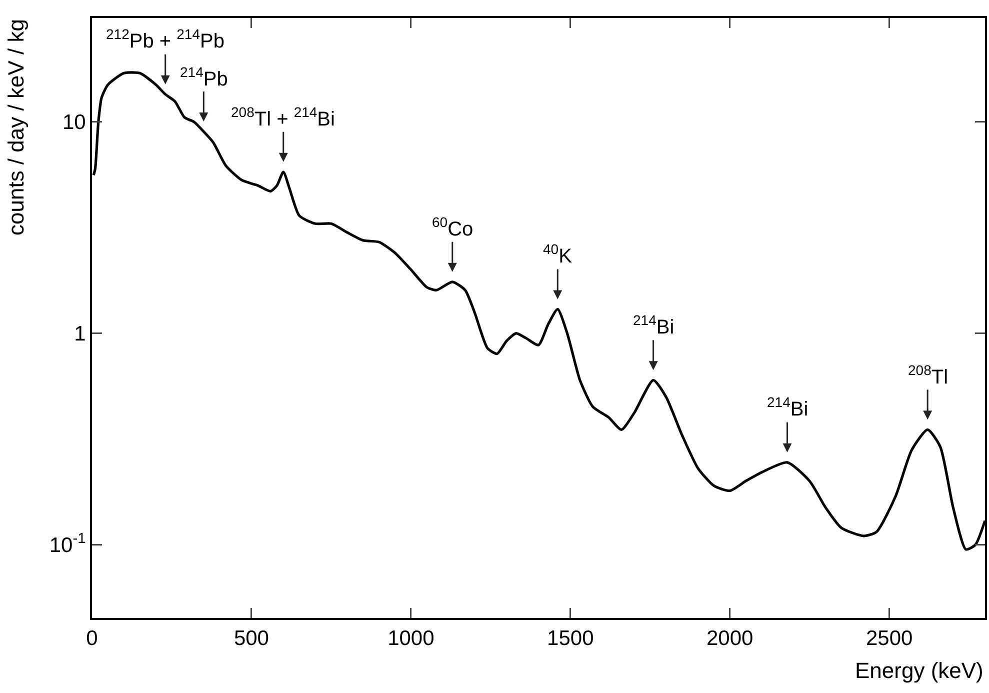 Image resolution: width=989 pixels, height=693 pixels. What do you see at coordinates (558, 254) in the screenshot?
I see `annotation: $^{40}$K` at bounding box center [558, 254].